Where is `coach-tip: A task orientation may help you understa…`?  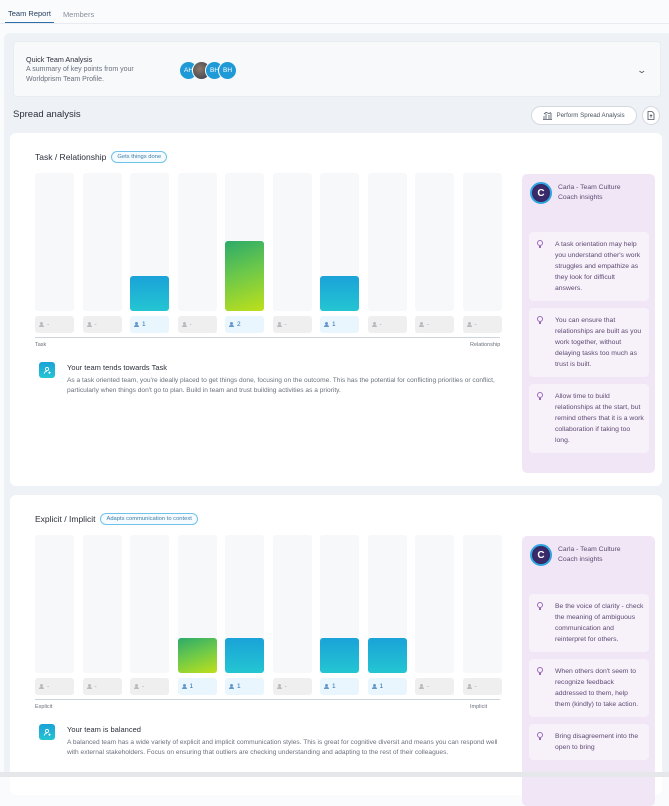
coach-tip: A task orientation may help you understa… is located at coordinates (589, 266).